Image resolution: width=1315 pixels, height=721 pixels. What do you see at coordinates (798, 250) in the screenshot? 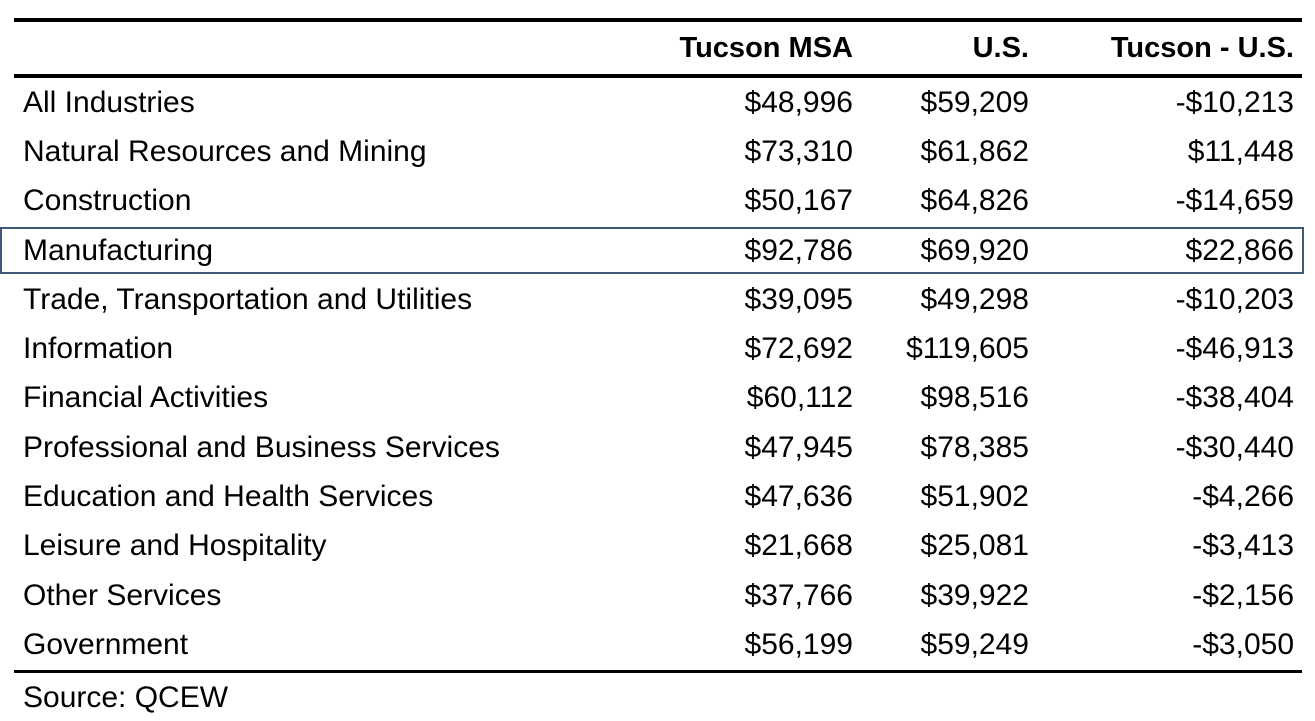
I see `row-tucson-msa: $92,786` at bounding box center [798, 250].